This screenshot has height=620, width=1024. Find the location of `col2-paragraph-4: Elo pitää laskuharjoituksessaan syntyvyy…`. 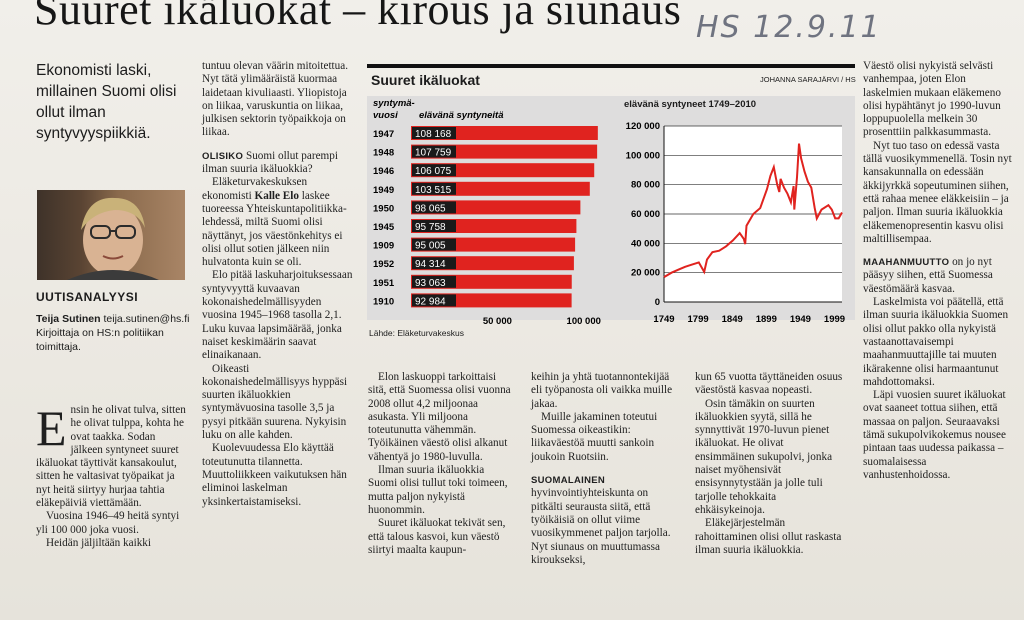

col2-paragraph-4: Elo pitää laskuharjoituksessaan syntyvyy… is located at coordinates (277, 315).